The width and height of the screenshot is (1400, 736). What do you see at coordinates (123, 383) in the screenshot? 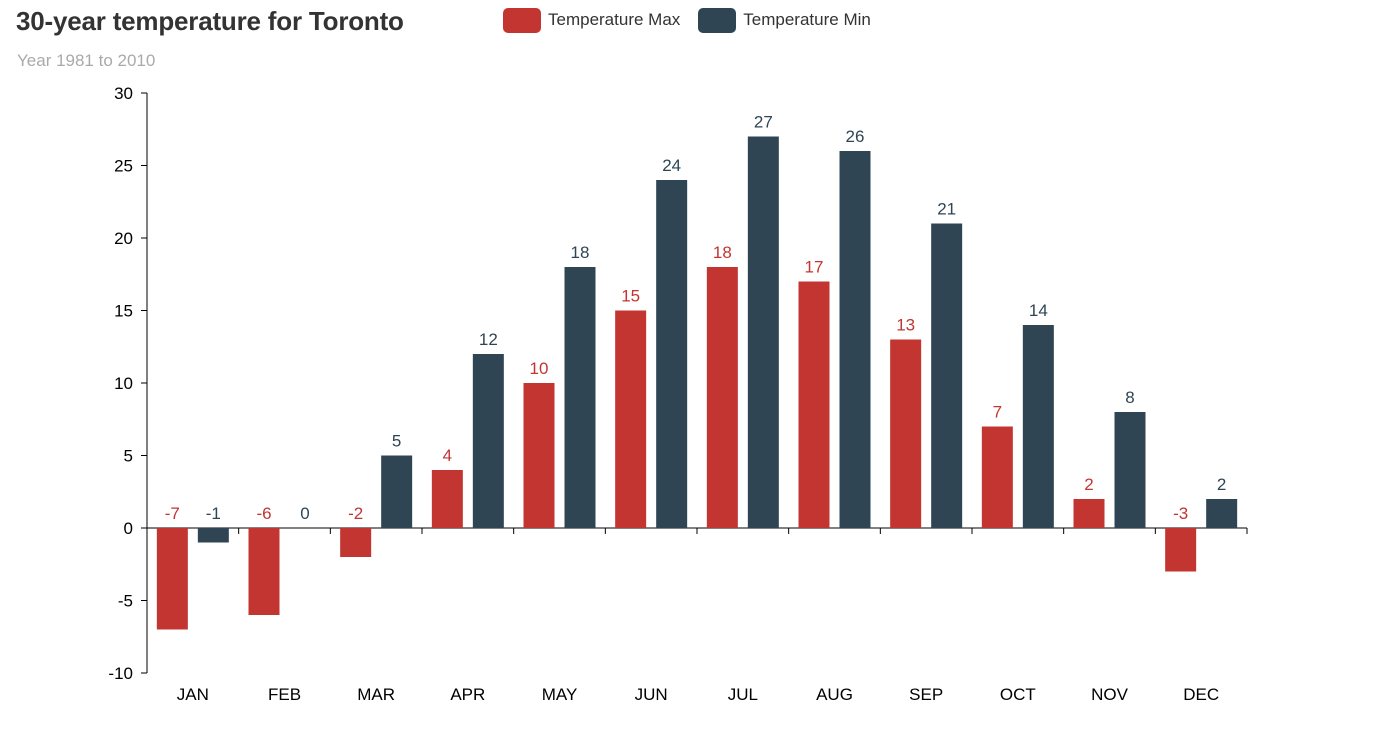
I see `y-tick-label: 10` at bounding box center [123, 383].